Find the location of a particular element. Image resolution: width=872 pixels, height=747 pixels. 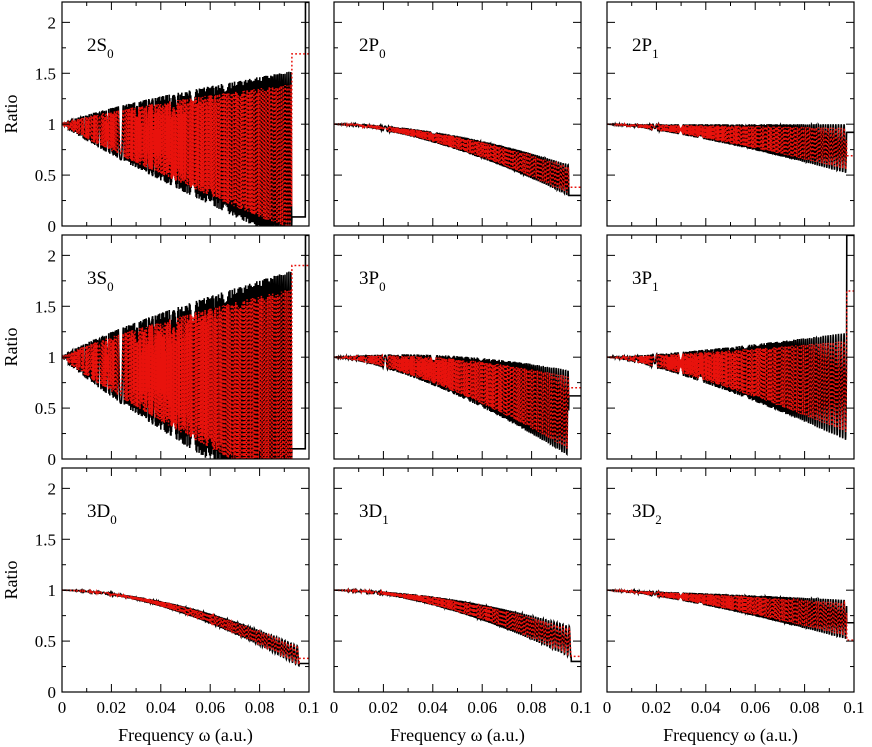

panel-2P0: 2P0 is located at coordinates (457, 114).